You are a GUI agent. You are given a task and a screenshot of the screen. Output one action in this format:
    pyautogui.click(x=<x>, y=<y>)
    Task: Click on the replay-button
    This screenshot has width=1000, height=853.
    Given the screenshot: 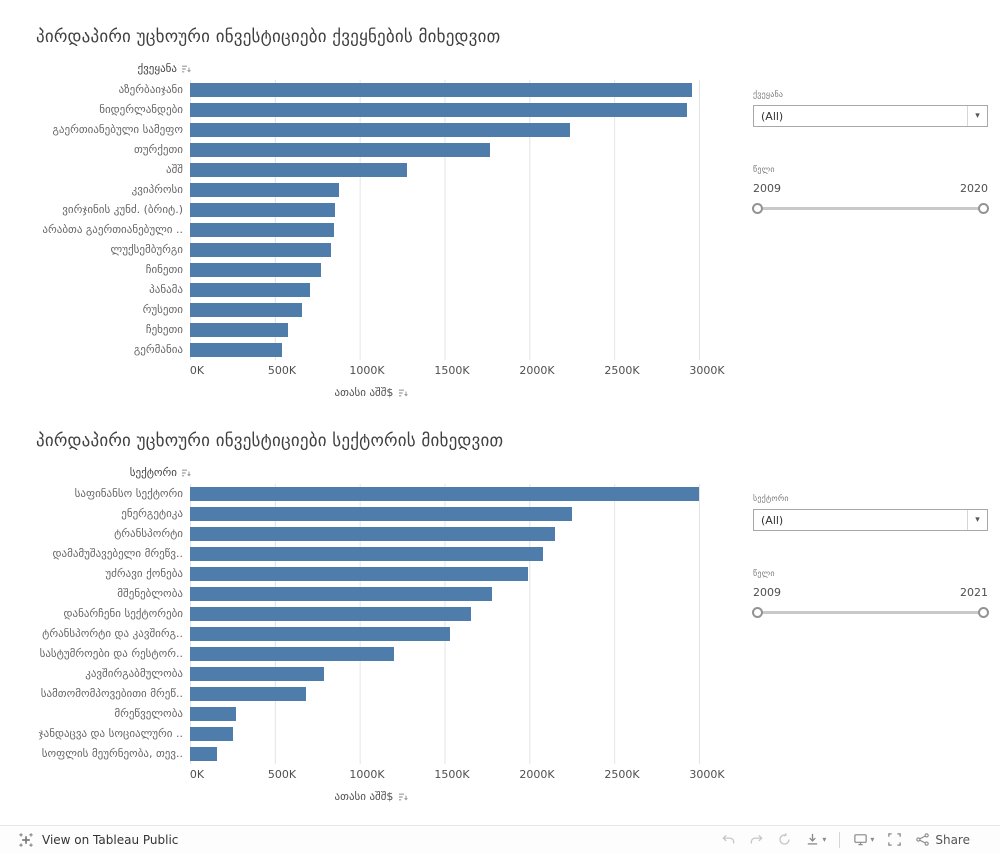 What is the action you would take?
    pyautogui.click(x=784, y=839)
    